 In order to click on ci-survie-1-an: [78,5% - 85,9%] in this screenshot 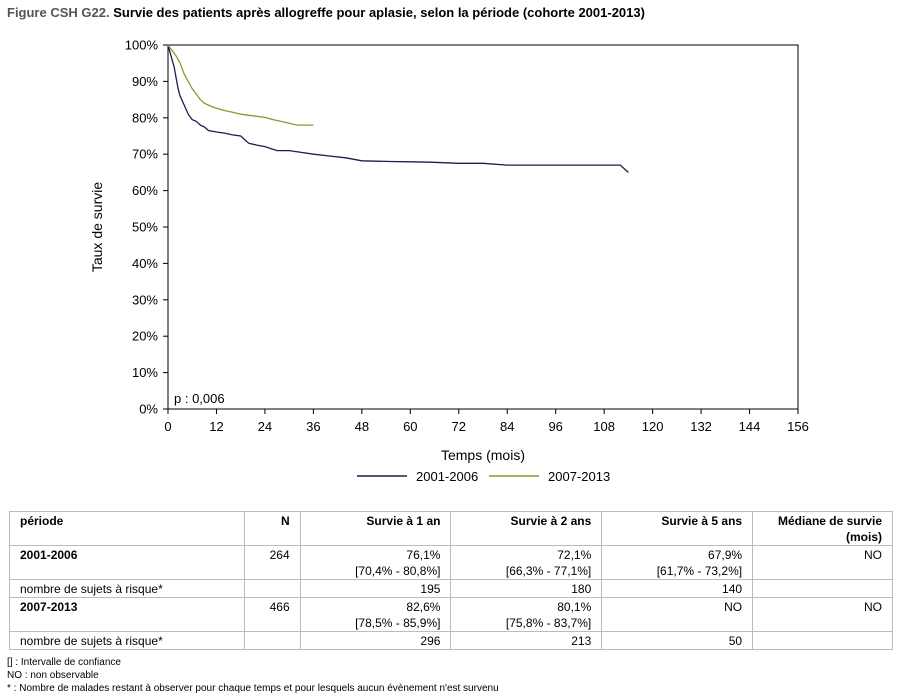, I will do `click(398, 623)`.